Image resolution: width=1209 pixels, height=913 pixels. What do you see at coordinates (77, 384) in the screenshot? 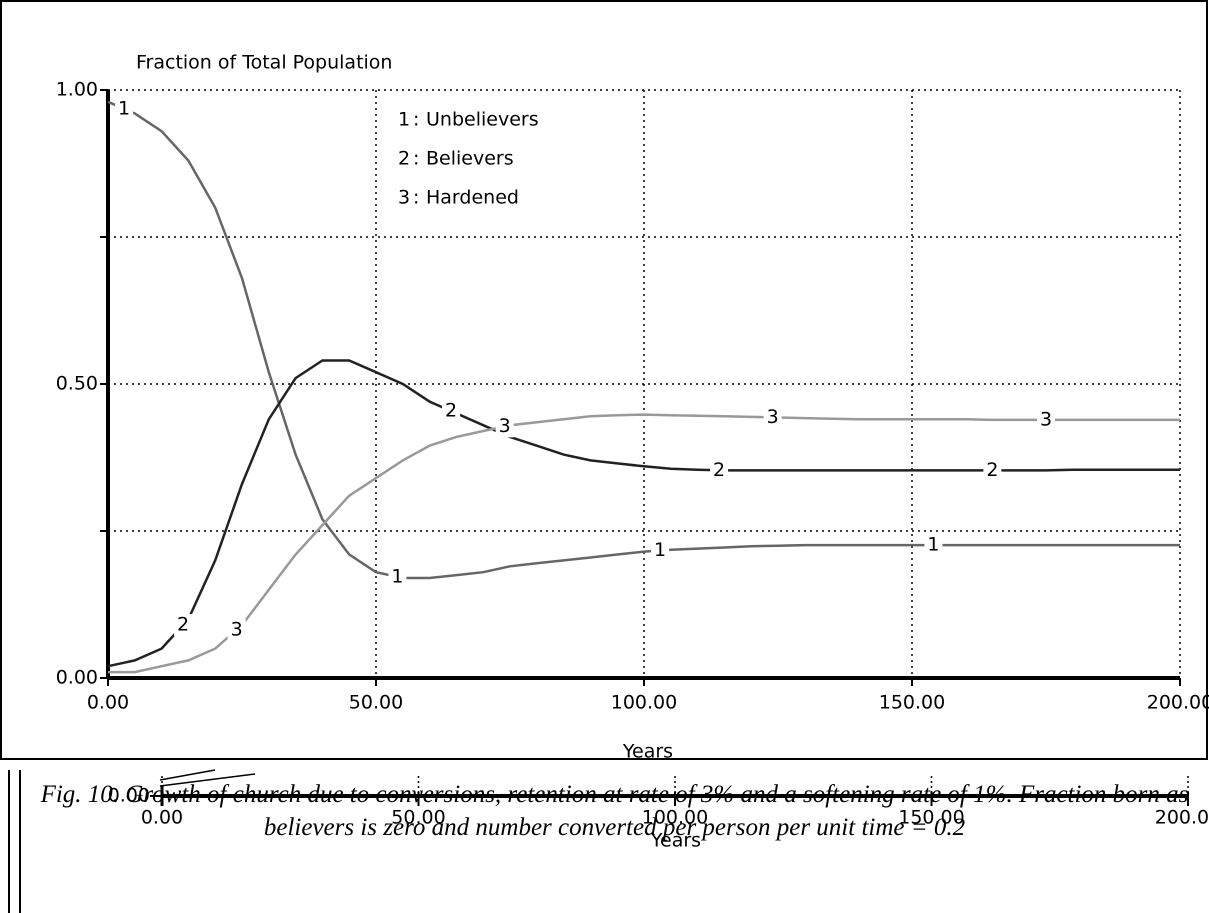
I see `y-tick-label: 0.50` at bounding box center [77, 384].